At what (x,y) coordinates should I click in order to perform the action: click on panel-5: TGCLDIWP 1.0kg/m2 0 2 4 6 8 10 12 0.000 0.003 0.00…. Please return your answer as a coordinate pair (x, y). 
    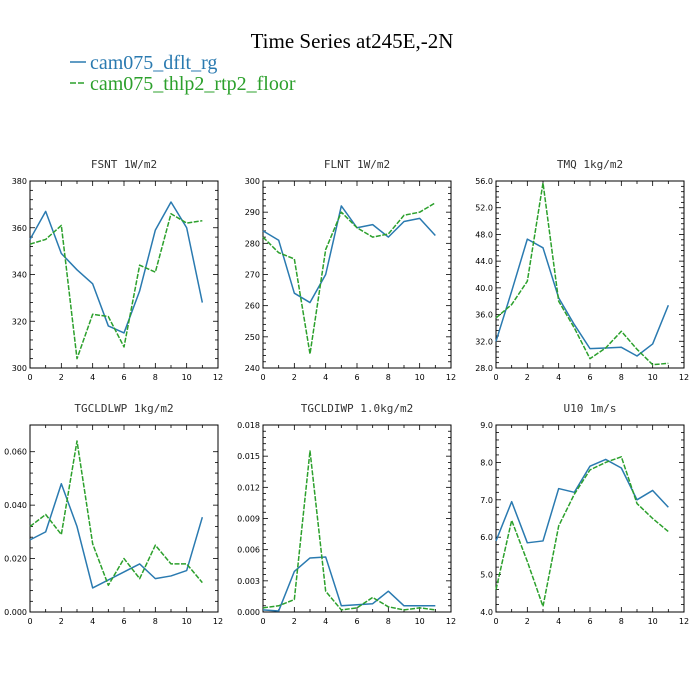
    Looking at the image, I should click on (346, 514).